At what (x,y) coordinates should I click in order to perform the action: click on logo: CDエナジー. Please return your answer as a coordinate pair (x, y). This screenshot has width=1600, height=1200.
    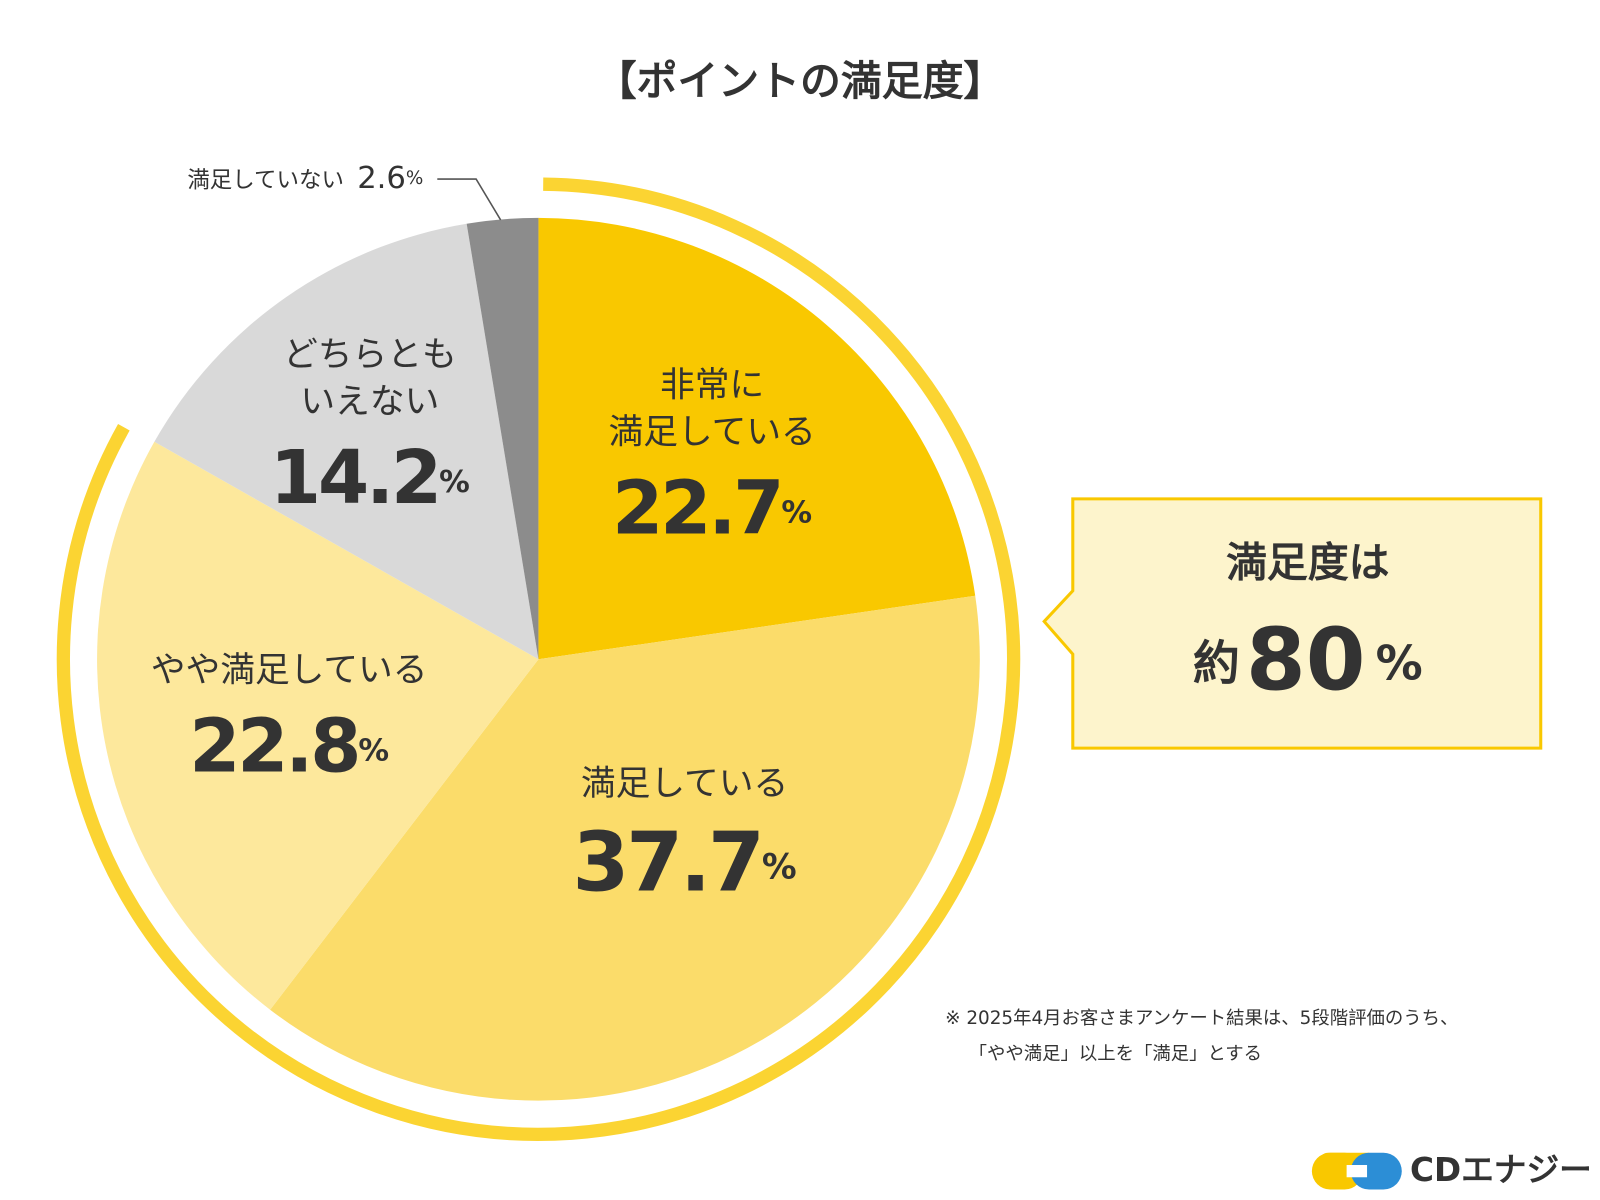
    Looking at the image, I should click on (1451, 1170).